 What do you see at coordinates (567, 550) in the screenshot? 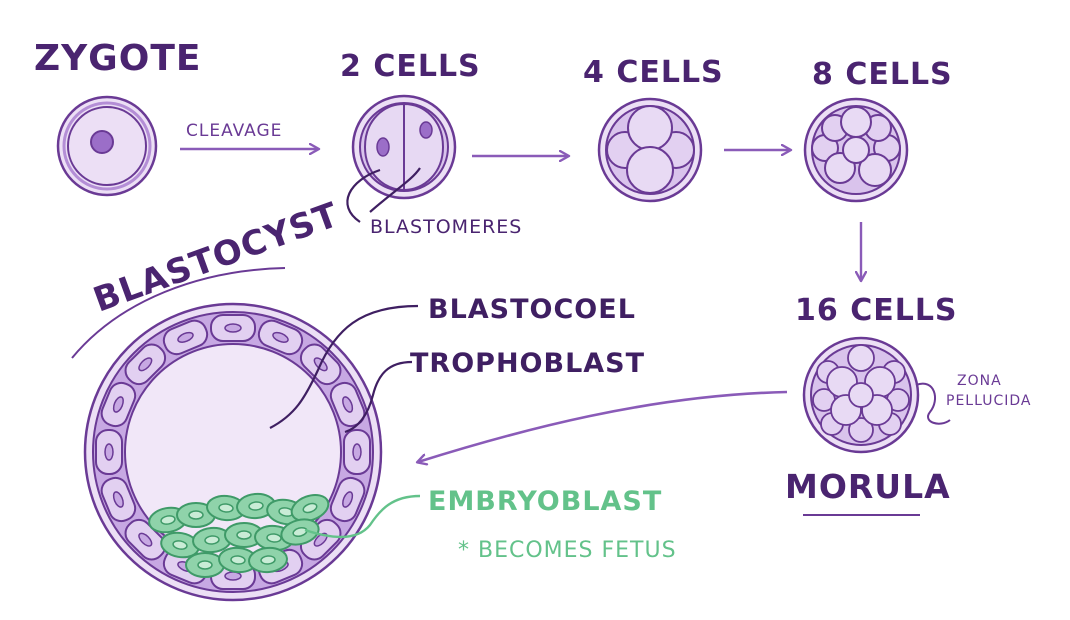
I see `becomes-fetus-note: * BECOMES FETUS` at bounding box center [567, 550].